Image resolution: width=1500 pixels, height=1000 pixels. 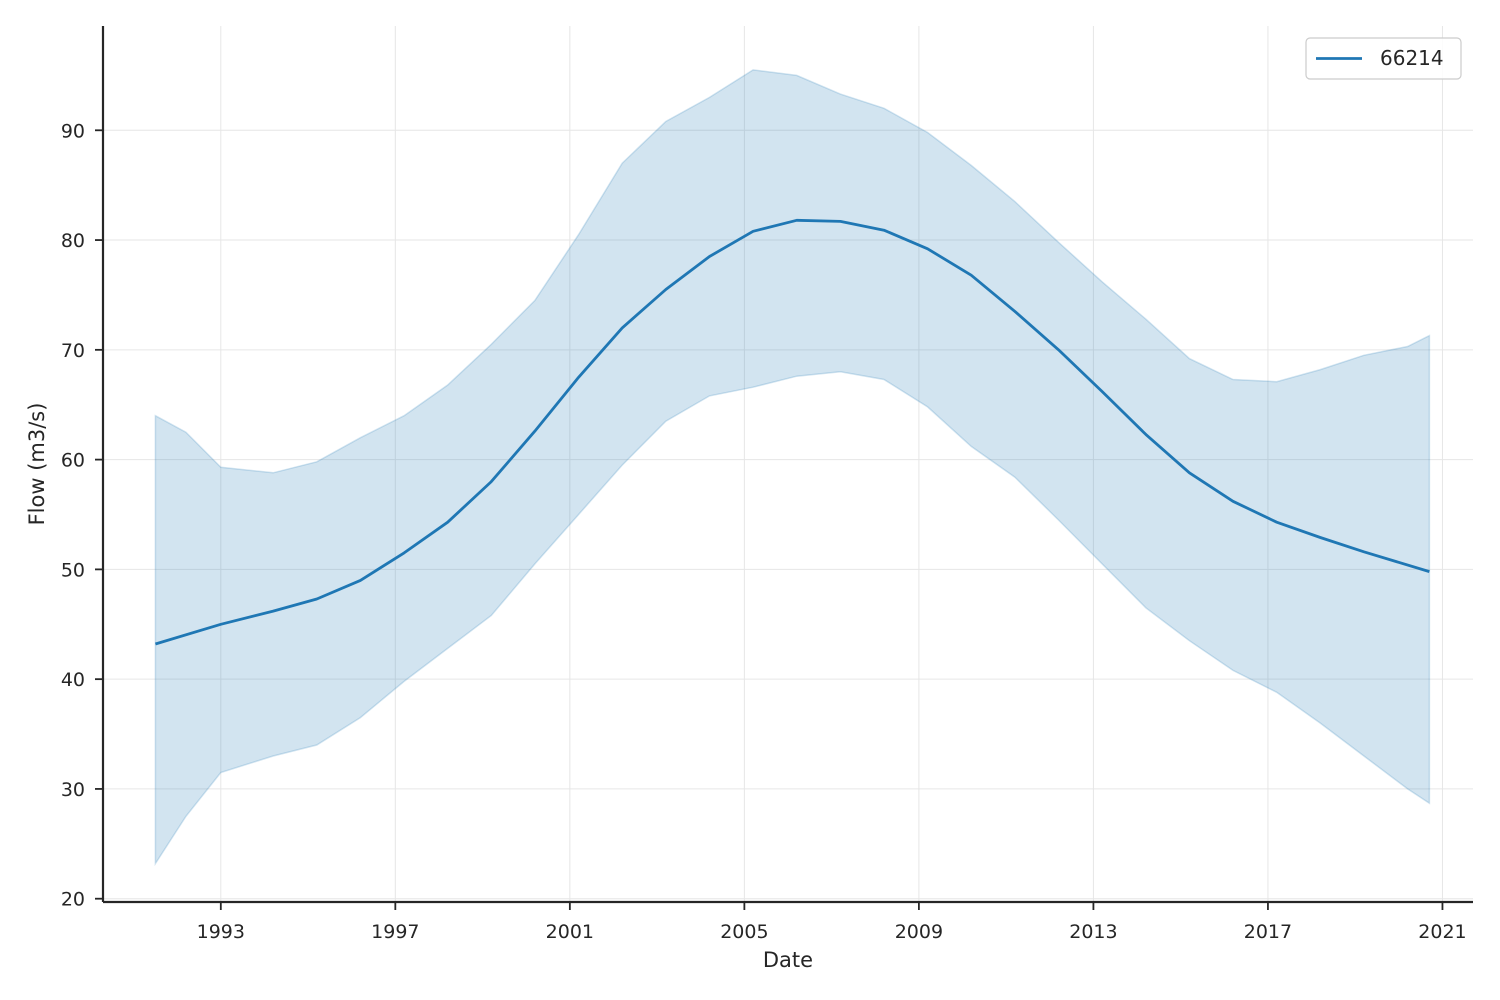 I want to click on x-tick-label: 2017, so click(x=1268, y=932).